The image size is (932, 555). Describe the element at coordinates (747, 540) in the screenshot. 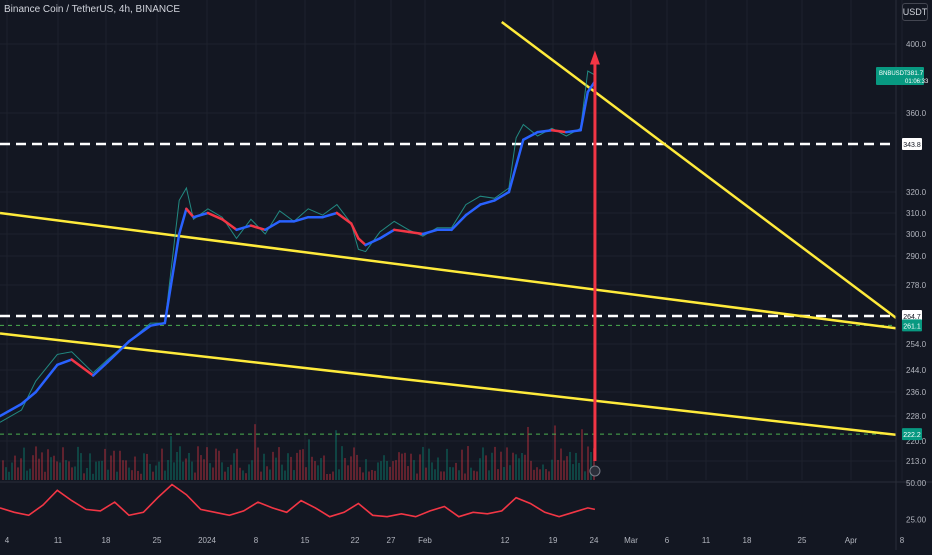

I see `time-tick-label: 18` at that location.